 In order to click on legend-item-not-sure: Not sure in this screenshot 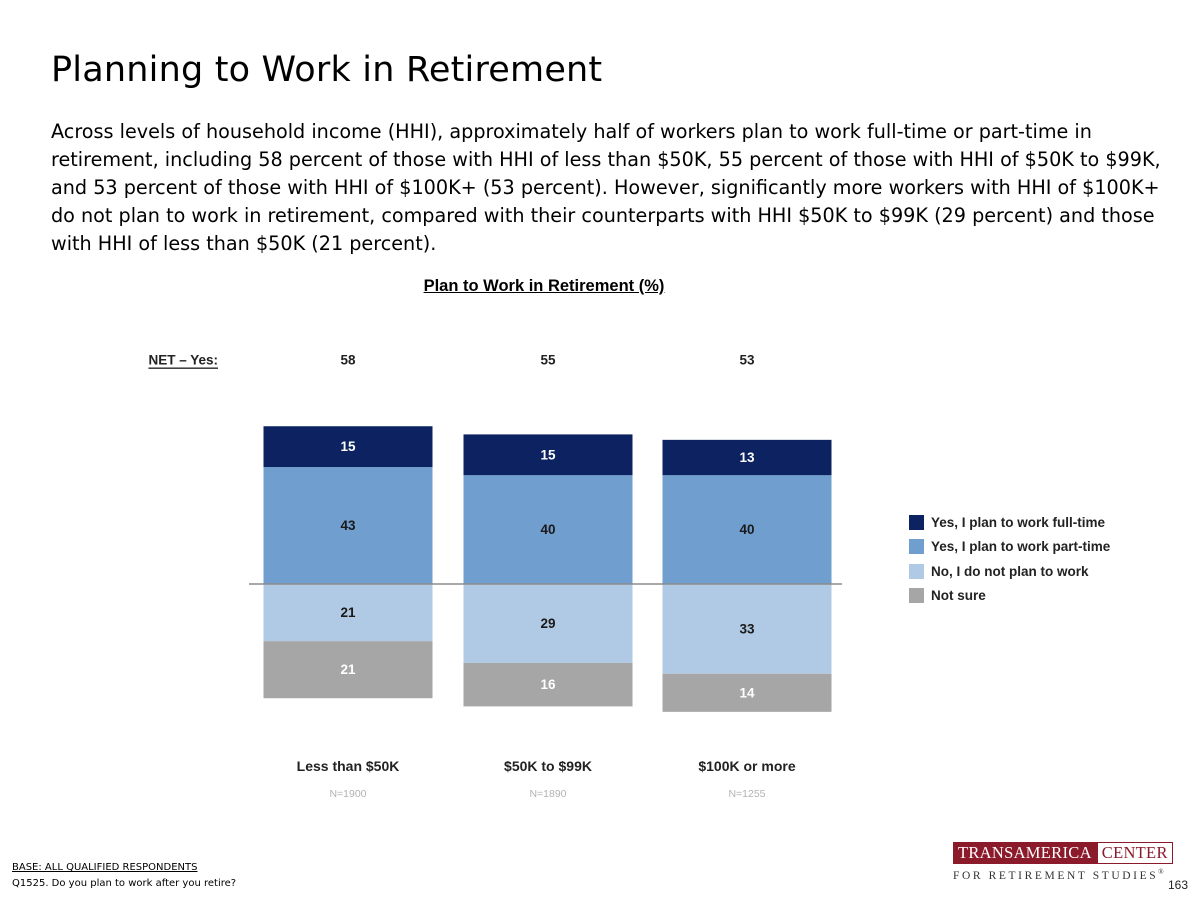, I will do `click(1009, 596)`.